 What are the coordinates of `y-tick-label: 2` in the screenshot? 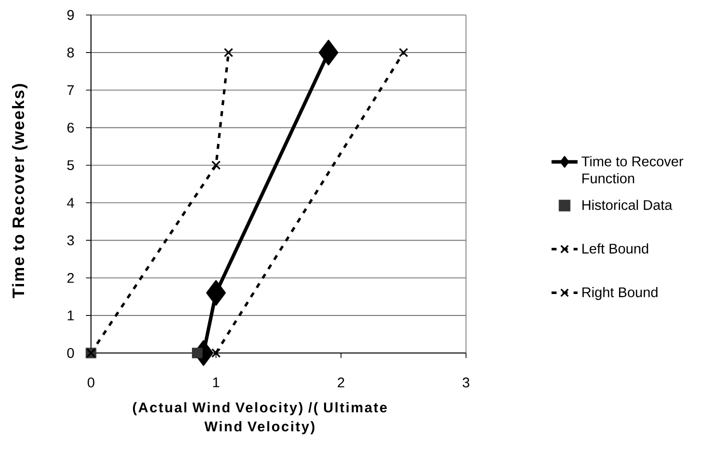 It's located at (70, 277).